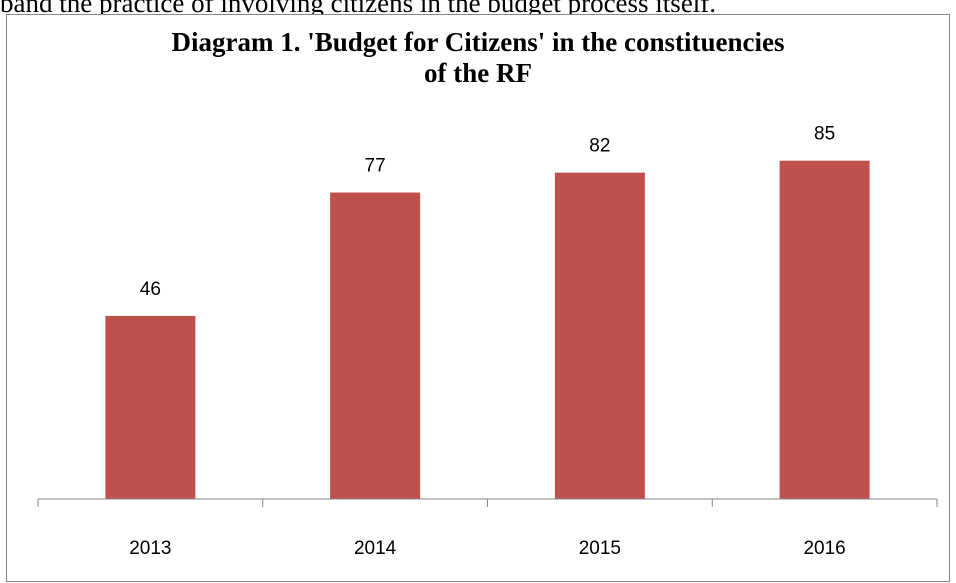 The width and height of the screenshot is (956, 583). Describe the element at coordinates (487, 503) in the screenshot. I see `x-axis-ticks` at that location.